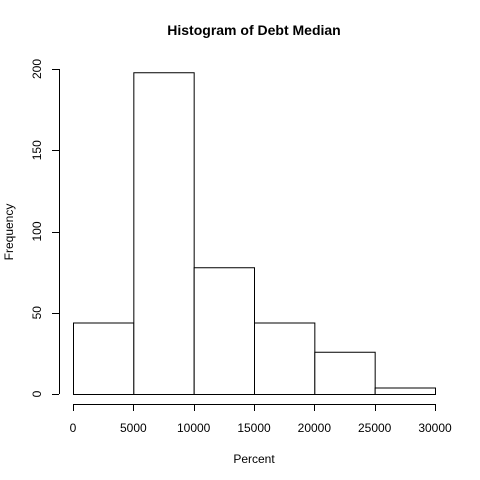 The height and width of the screenshot is (480, 480). What do you see at coordinates (194, 428) in the screenshot?
I see `x-tick-label: 10000` at bounding box center [194, 428].